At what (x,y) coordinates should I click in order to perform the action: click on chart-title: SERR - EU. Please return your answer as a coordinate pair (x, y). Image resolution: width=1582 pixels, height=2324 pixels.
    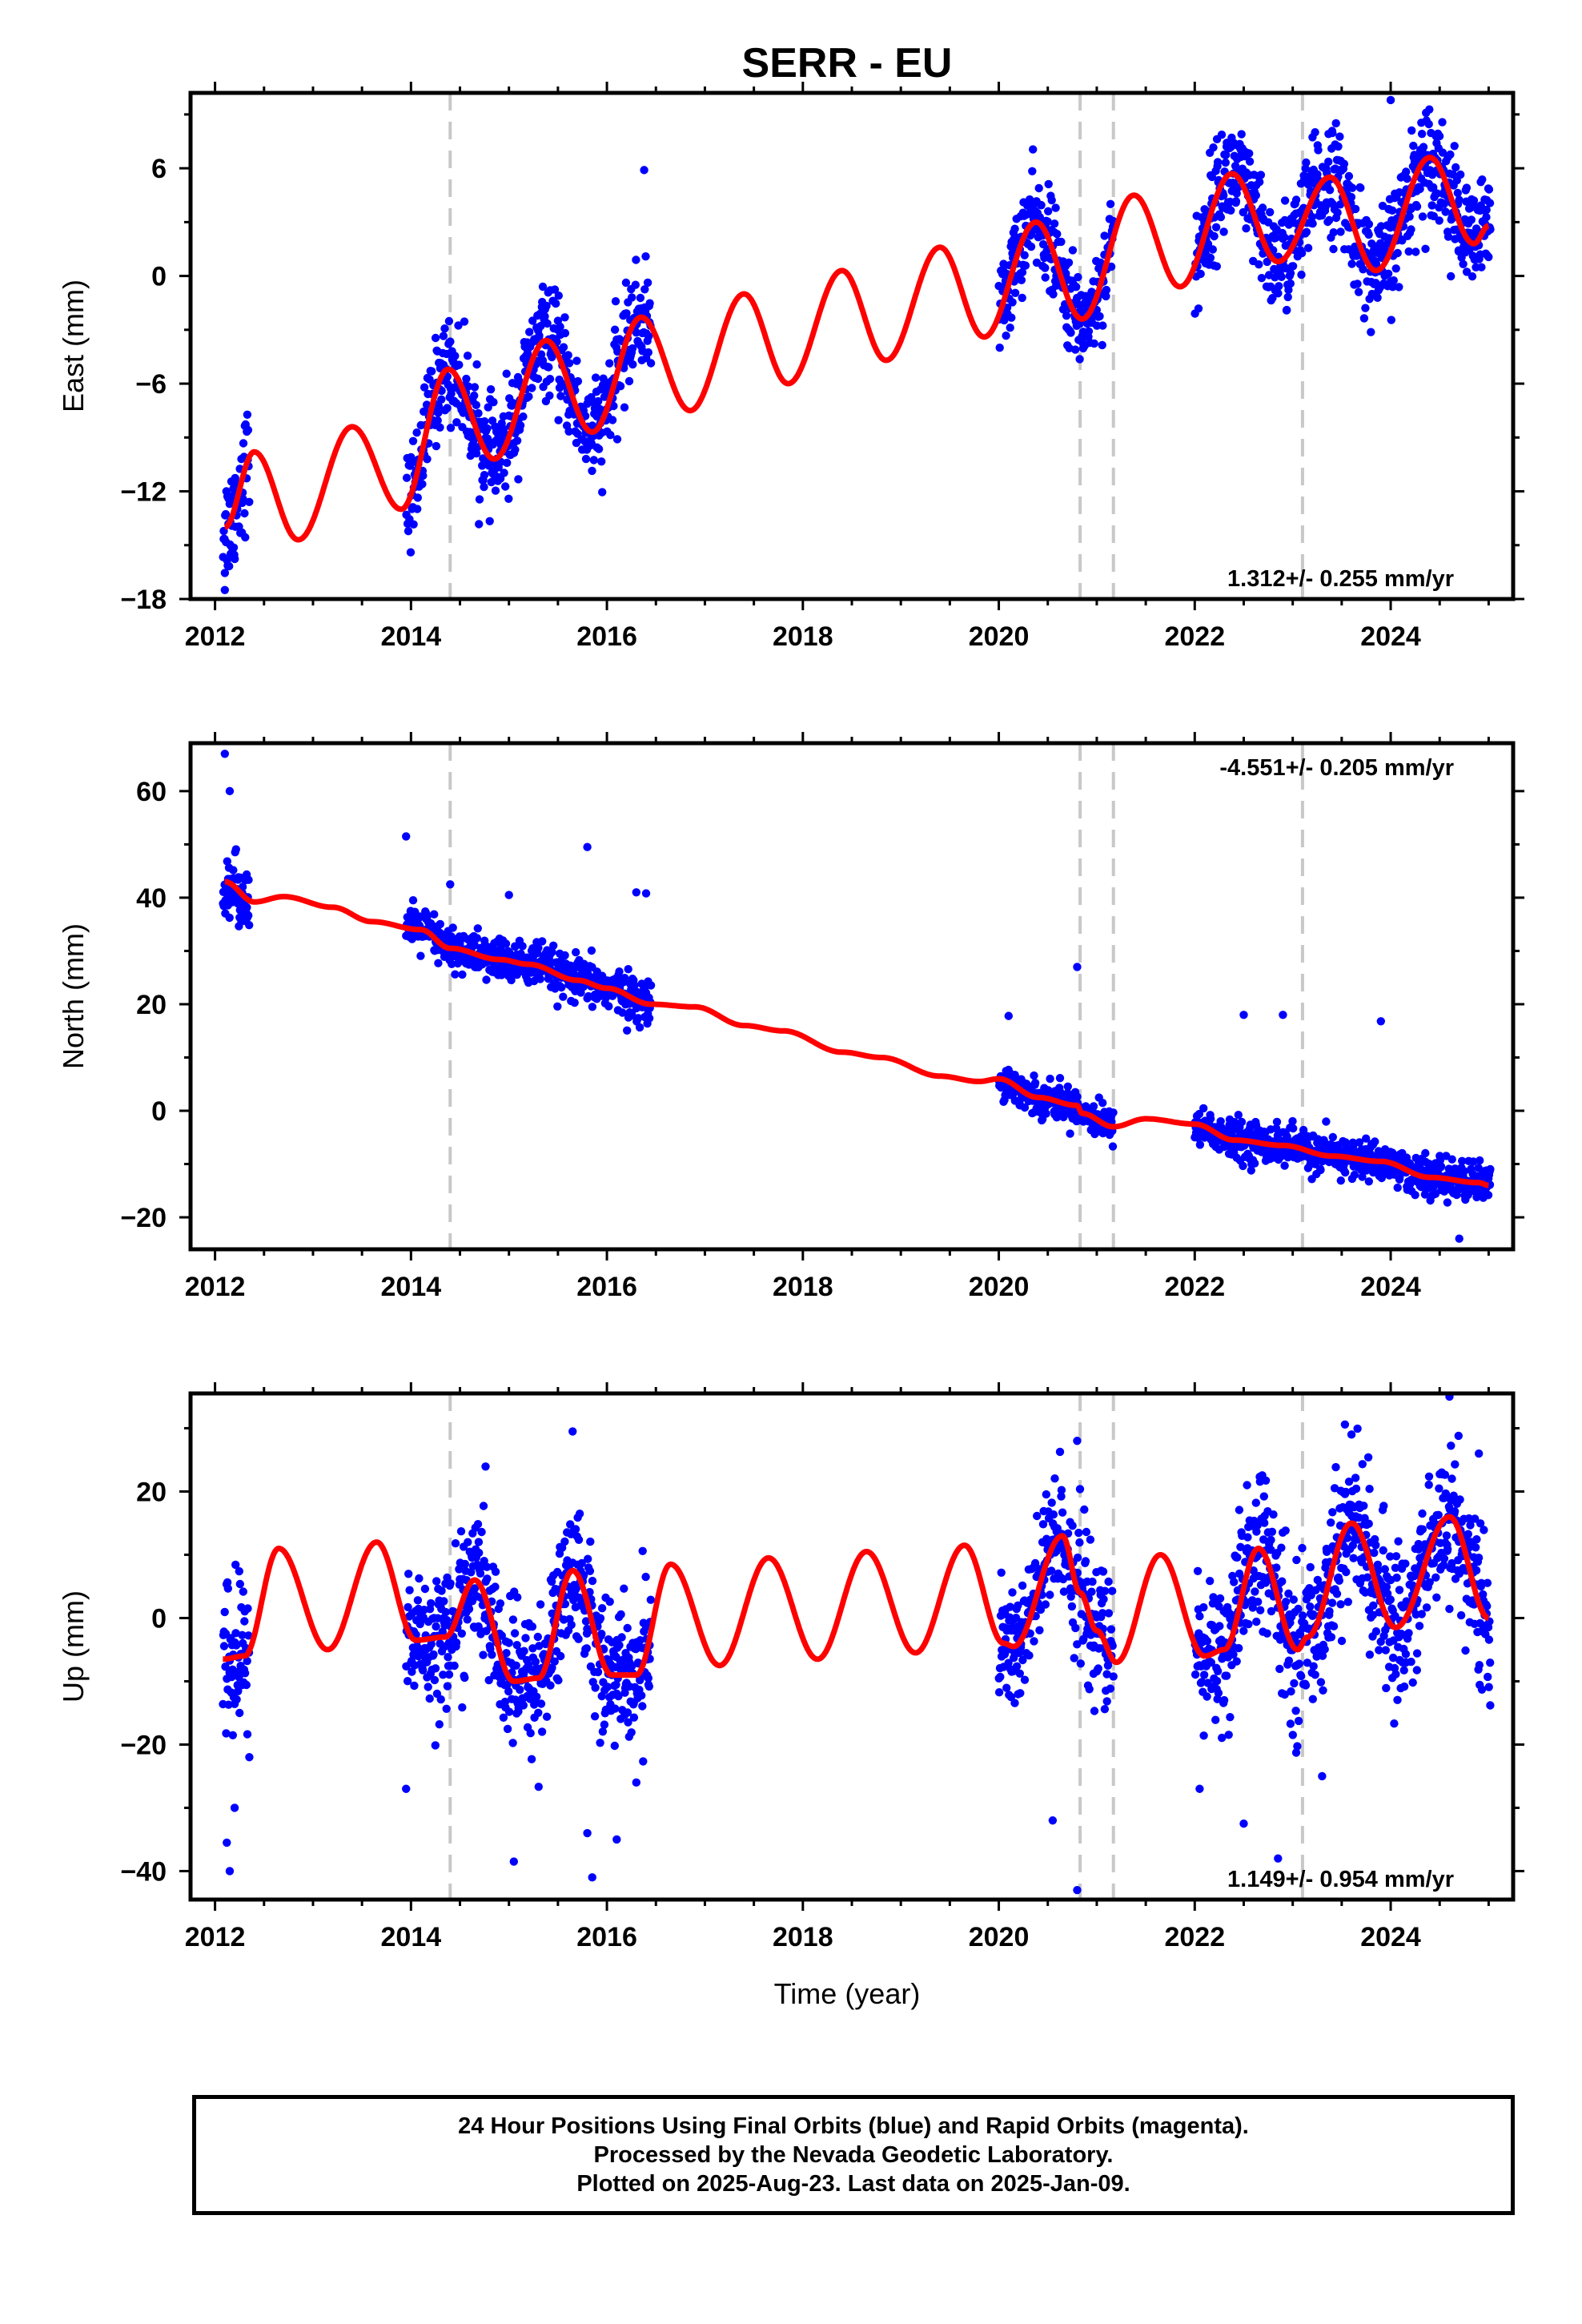
    Looking at the image, I should click on (847, 63).